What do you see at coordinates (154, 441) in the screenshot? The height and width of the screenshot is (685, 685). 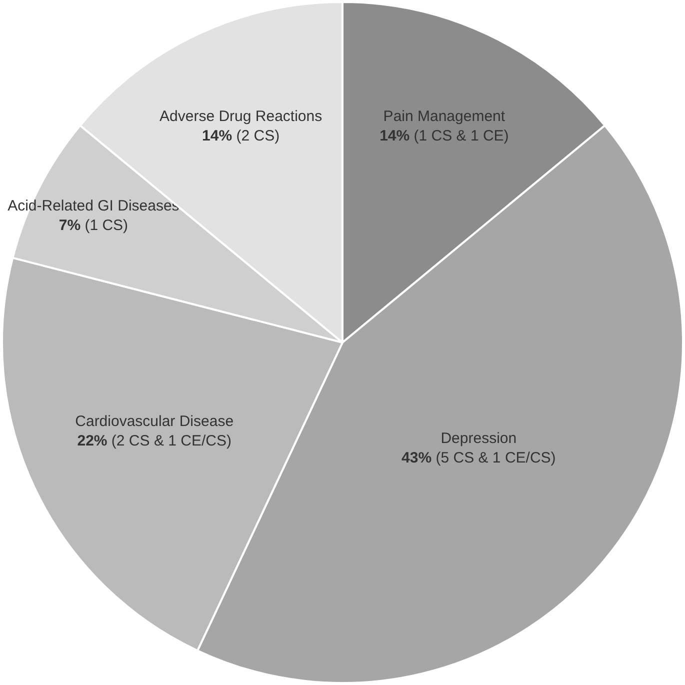 I see `data-label: 22% (2 CS & 1 CE/CS)` at bounding box center [154, 441].